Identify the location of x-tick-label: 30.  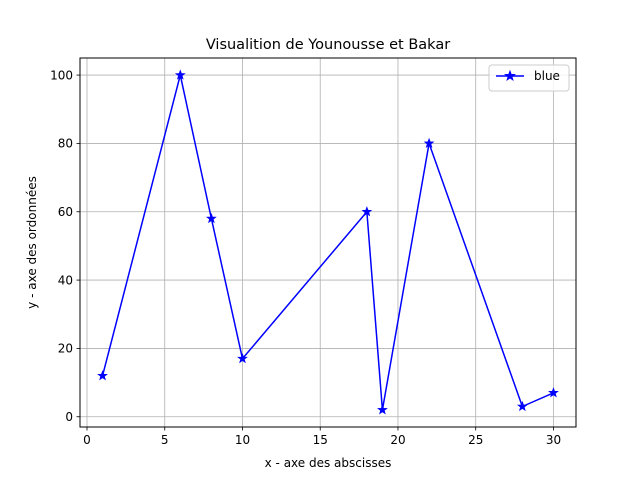
(553, 440).